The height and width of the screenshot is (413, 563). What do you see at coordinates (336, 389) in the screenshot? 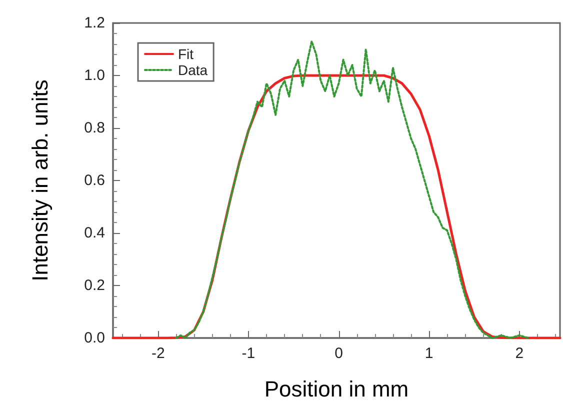
I see `x-axis-title: Position in mm` at bounding box center [336, 389].